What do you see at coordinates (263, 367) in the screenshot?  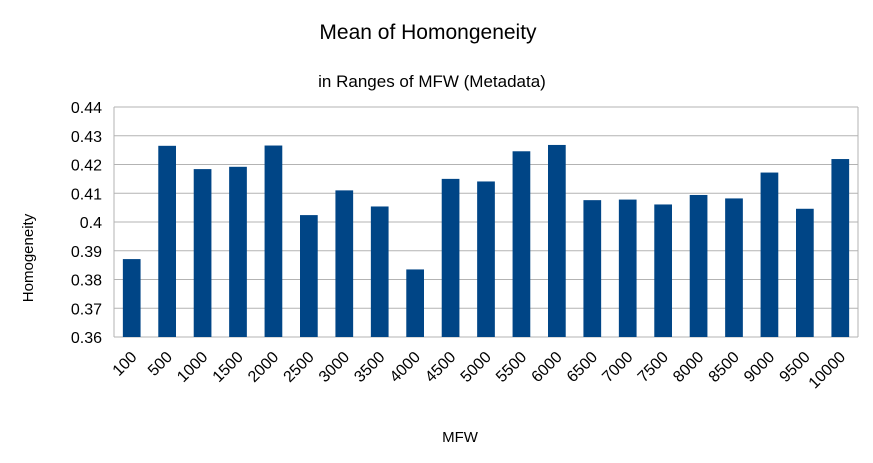 I see `x-tick-label: 2000` at bounding box center [263, 367].